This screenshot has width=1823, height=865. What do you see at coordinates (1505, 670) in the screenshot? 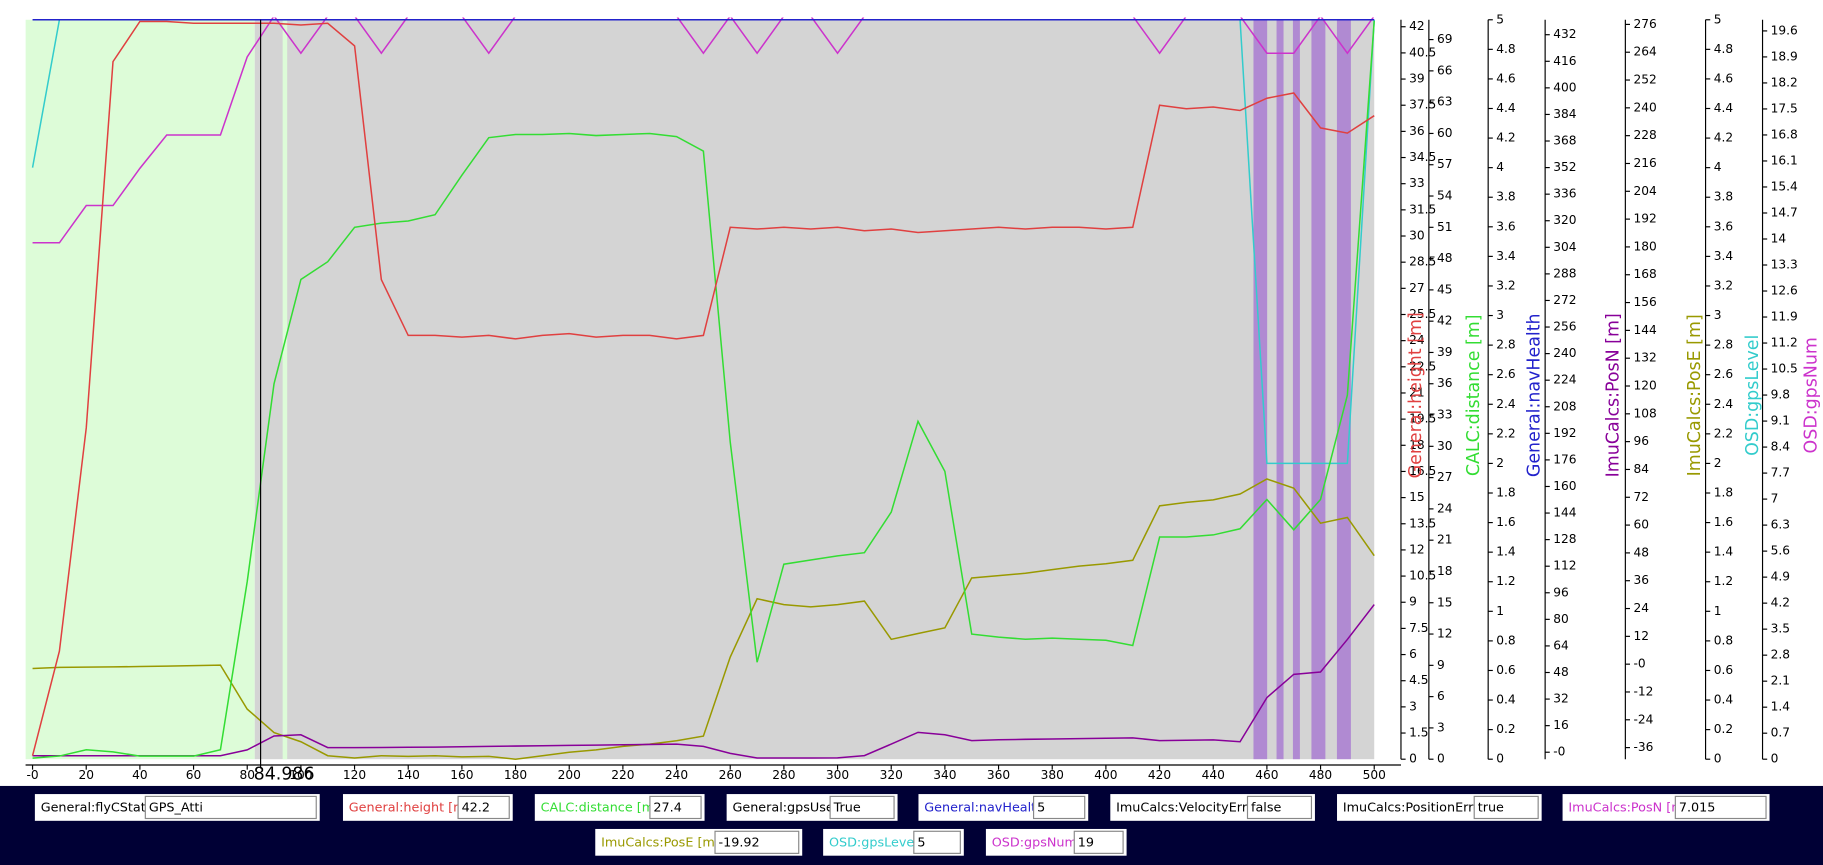
I see `y-tick-label: 0.6` at bounding box center [1505, 670].